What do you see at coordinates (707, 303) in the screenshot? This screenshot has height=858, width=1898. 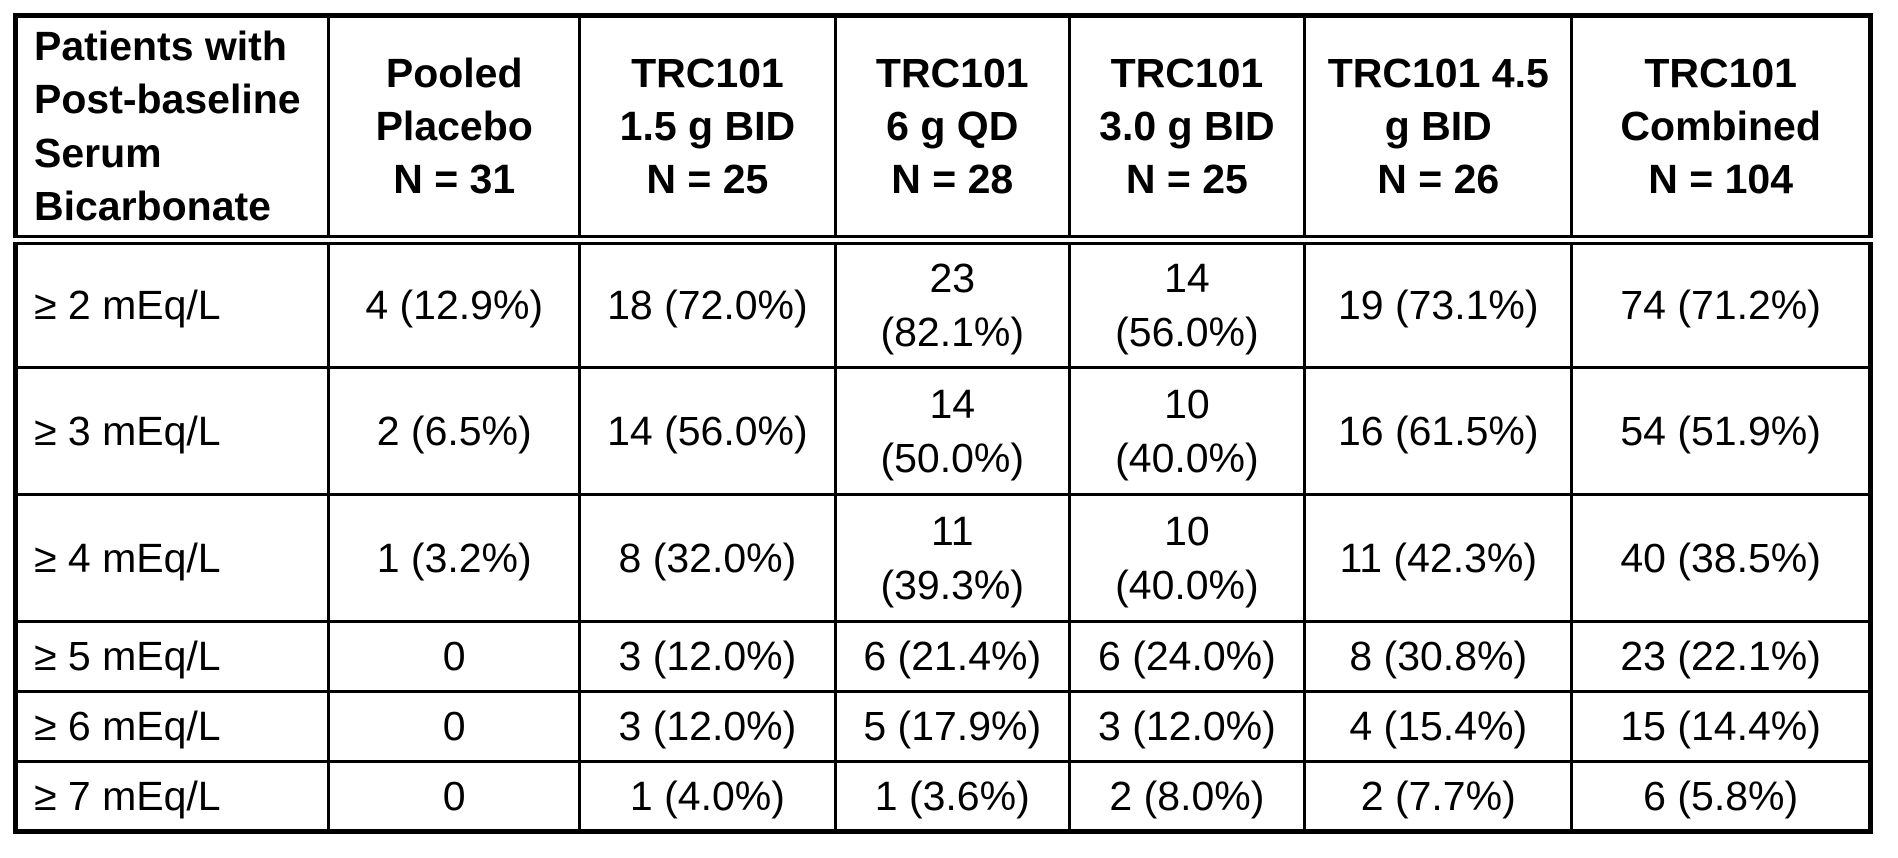 I see `table-cell: 18 (72.0%)` at bounding box center [707, 303].